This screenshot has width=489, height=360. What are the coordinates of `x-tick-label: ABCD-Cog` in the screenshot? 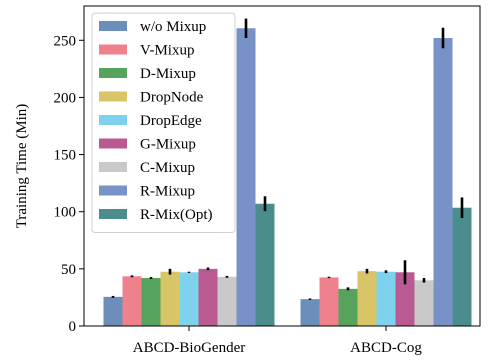 It's located at (386, 348).